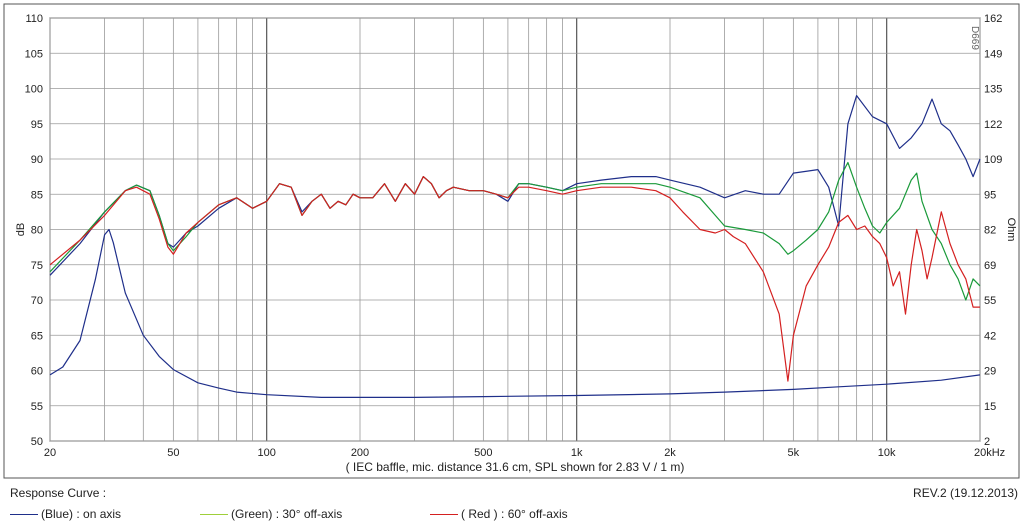 The image size is (1024, 523). I want to click on y-tick-label-left: 105, so click(34, 54).